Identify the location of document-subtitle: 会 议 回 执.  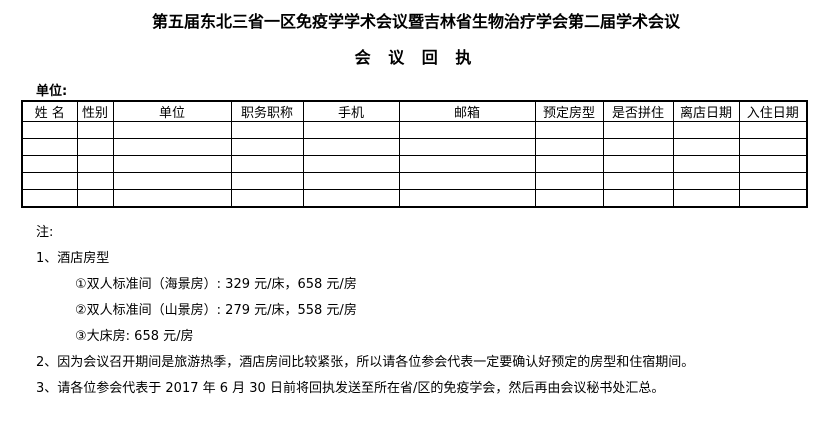
(416, 57).